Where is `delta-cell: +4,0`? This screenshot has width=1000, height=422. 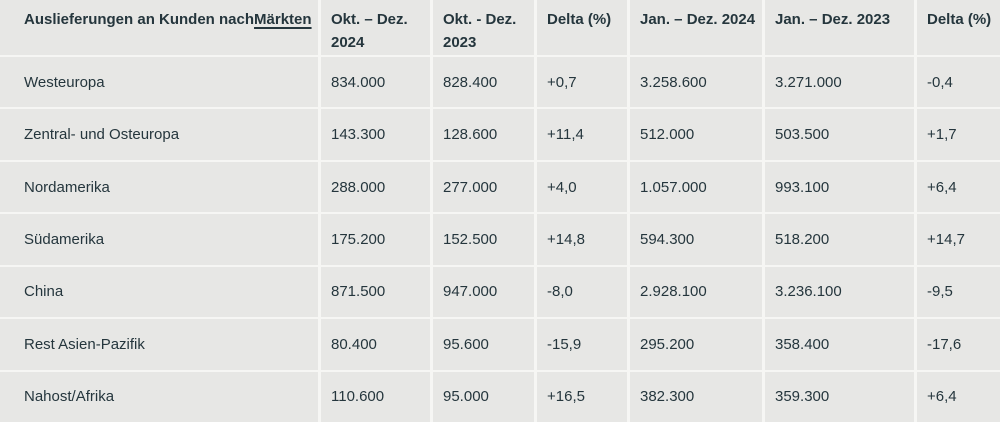
delta-cell: +4,0 is located at coordinates (582, 187).